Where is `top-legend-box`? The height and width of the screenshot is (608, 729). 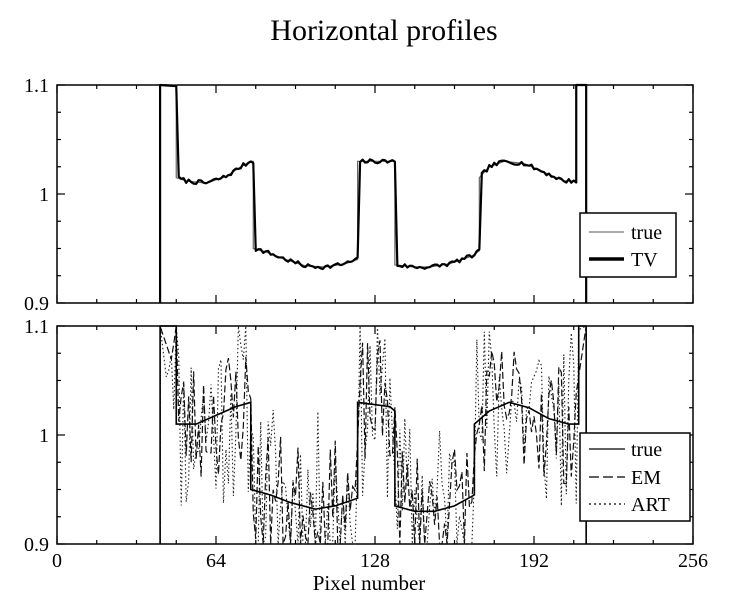 top-legend-box is located at coordinates (628, 245).